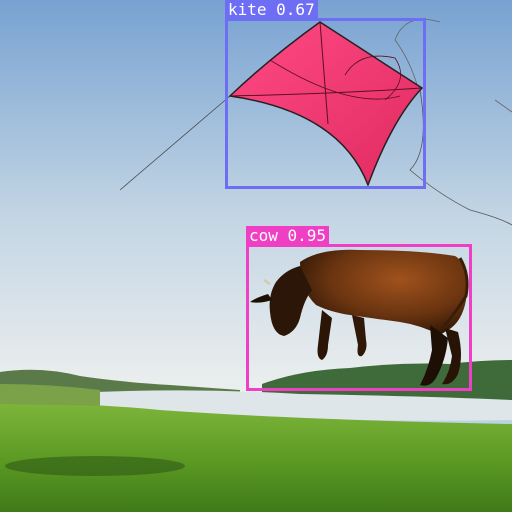 Image resolution: width=512 pixels, height=512 pixels. Describe the element at coordinates (359, 317) in the screenshot. I see `cow` at that location.